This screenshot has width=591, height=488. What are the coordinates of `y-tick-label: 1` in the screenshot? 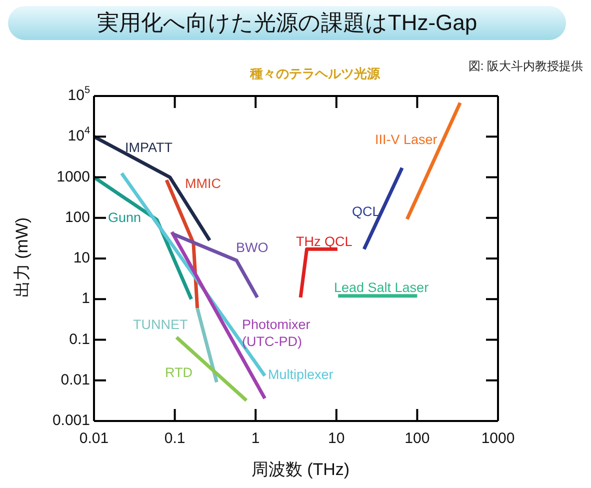 It's located at (86, 299).